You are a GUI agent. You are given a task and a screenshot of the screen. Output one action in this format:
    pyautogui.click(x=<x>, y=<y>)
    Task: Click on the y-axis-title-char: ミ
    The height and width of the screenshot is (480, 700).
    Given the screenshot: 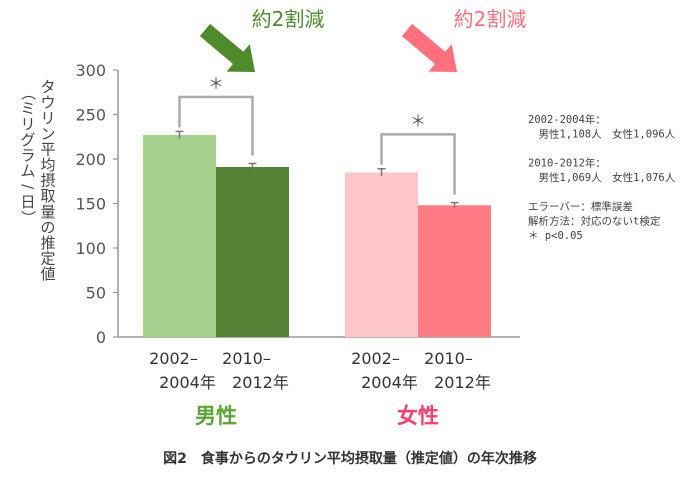 What is the action you would take?
    pyautogui.click(x=27, y=109)
    